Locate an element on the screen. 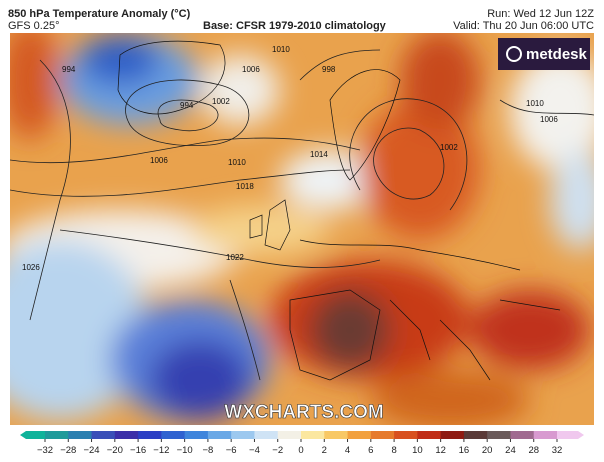 This screenshot has height=462, width=604. colorbar-label: −2 is located at coordinates (277, 450).